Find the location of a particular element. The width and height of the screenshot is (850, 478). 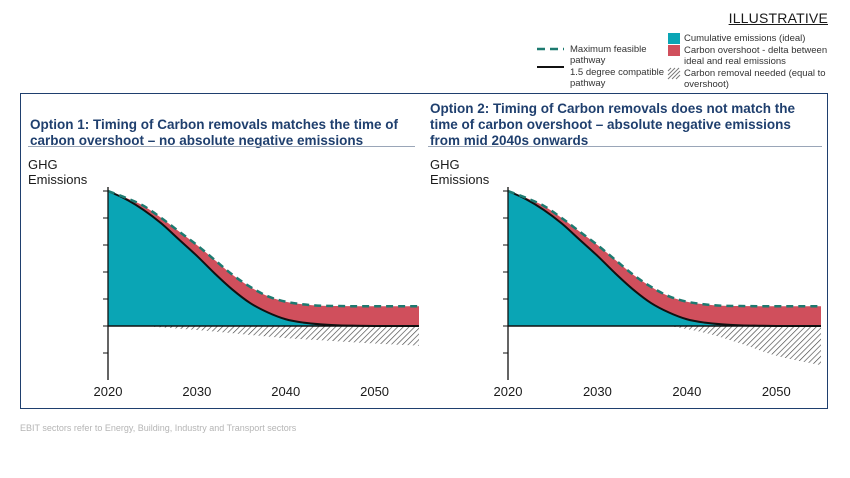

option2-title-rule is located at coordinates (625, 146).